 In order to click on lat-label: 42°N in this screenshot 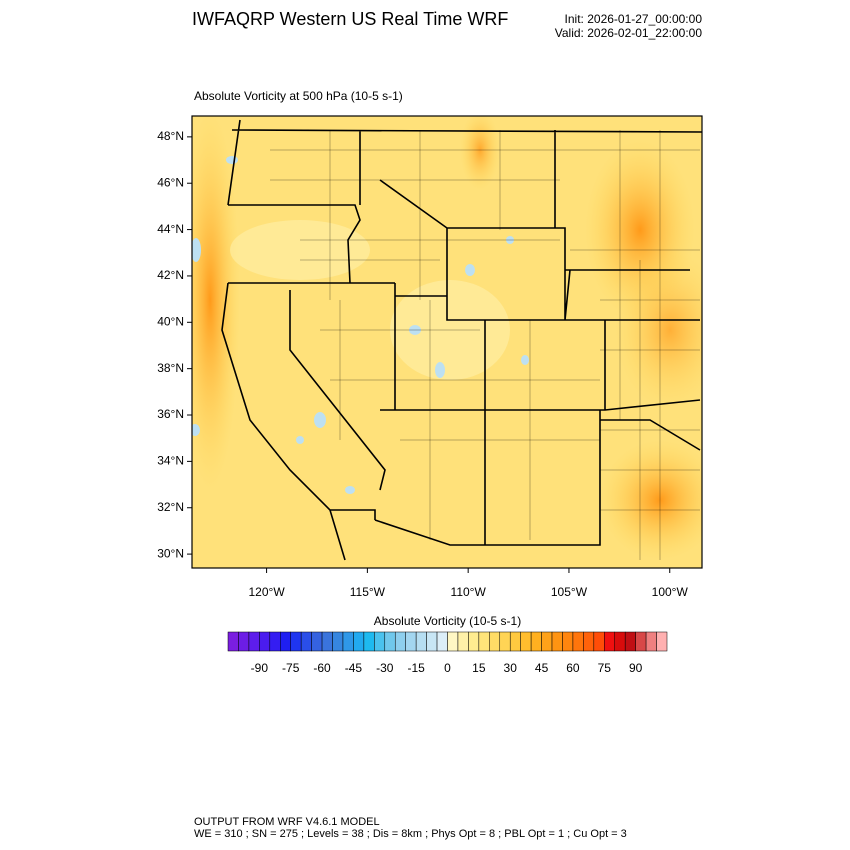, I will do `click(170, 275)`.